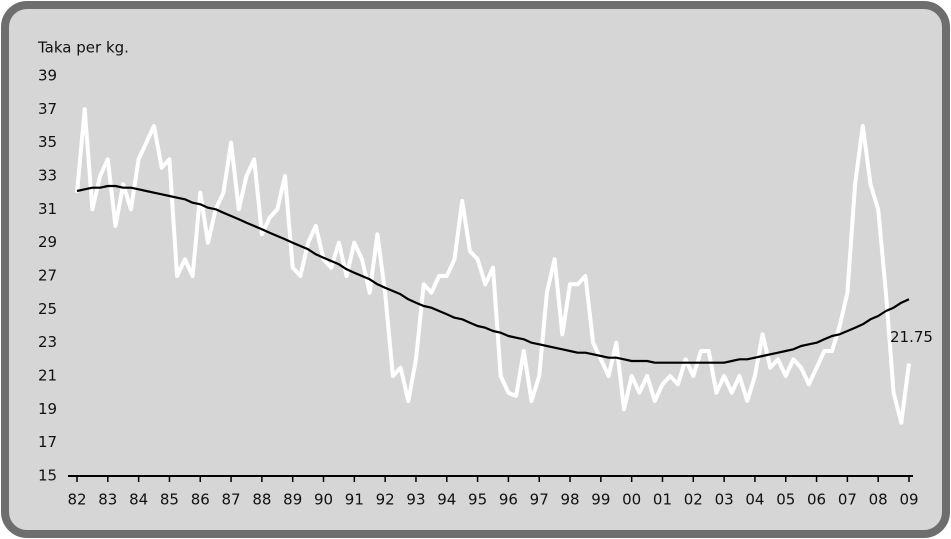 The width and height of the screenshot is (951, 539). I want to click on y-tick-label: 17, so click(47, 442).